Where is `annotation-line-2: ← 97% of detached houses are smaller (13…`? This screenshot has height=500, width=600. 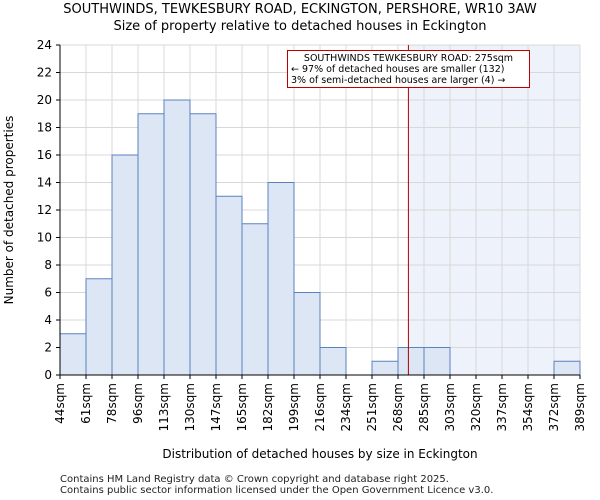 annotation-line-2: ← 97% of detached houses are smaller (13… is located at coordinates (398, 69).